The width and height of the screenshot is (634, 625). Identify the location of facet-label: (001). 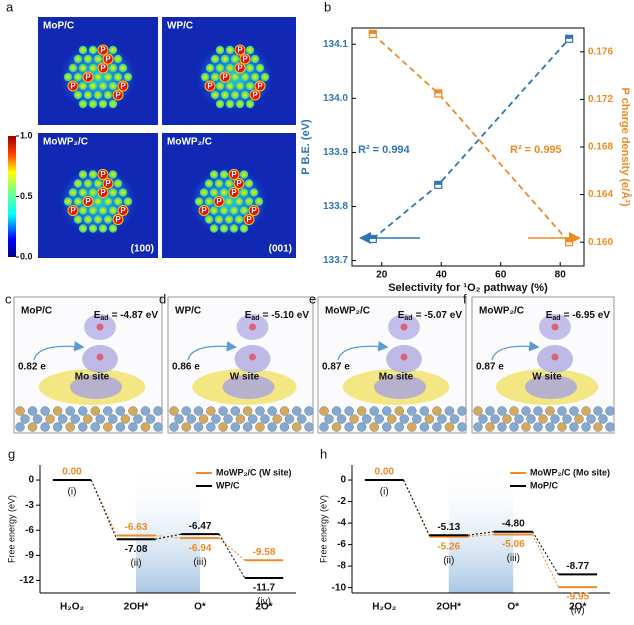
(280, 249).